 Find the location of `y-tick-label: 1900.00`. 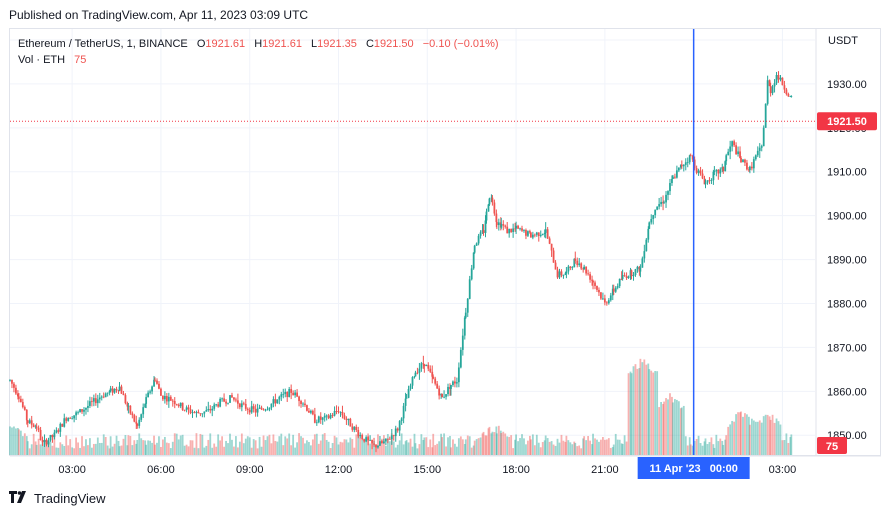

y-tick-label: 1900.00 is located at coordinates (847, 217).